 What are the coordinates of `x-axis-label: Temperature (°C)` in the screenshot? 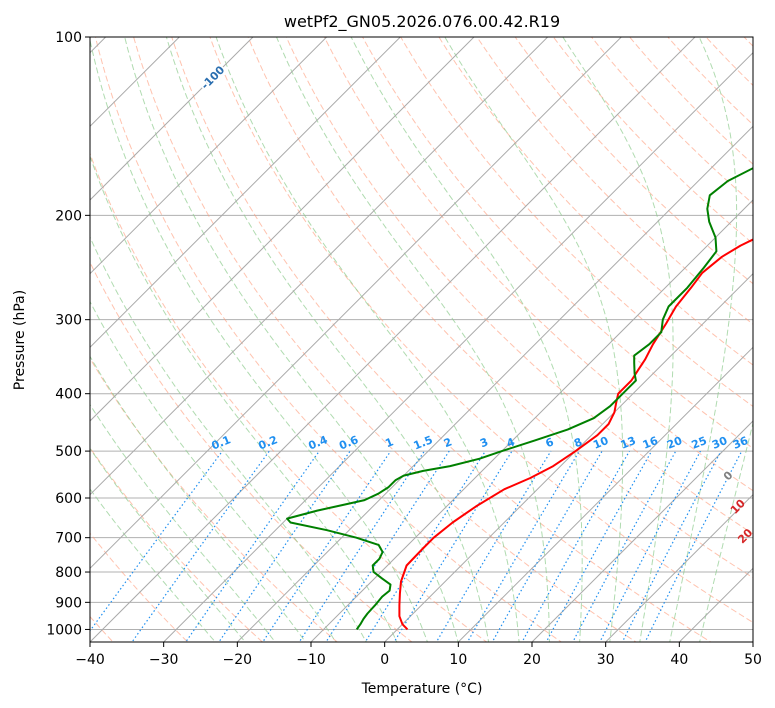 It's located at (422, 689).